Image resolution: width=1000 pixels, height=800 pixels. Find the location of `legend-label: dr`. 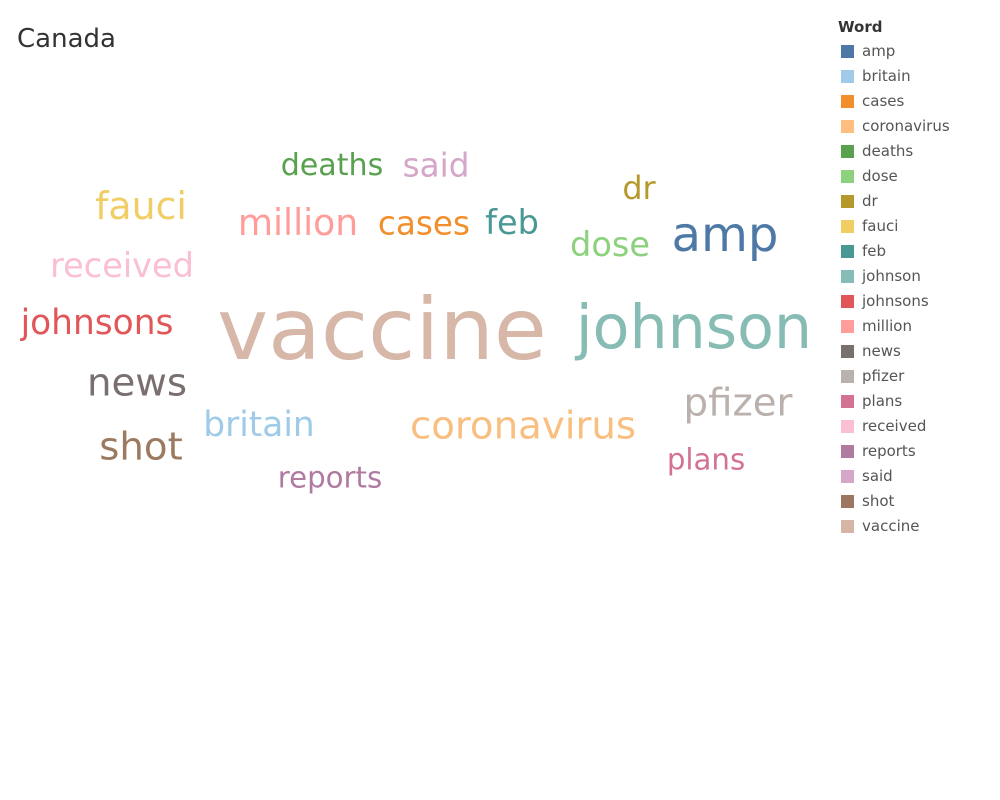

legend-label: dr is located at coordinates (870, 201).